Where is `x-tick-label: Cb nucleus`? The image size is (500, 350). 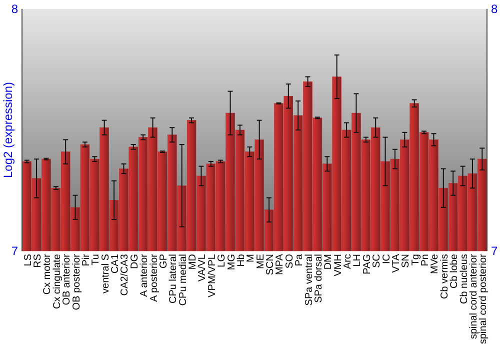 x-tick-label: Cb nucleus is located at coordinates (464, 279).